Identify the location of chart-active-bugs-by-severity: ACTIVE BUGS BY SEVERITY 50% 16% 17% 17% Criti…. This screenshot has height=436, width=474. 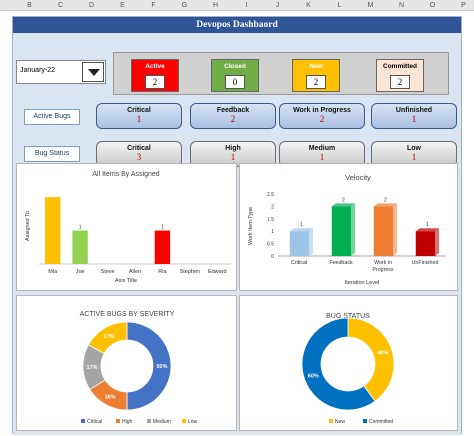
(126, 363).